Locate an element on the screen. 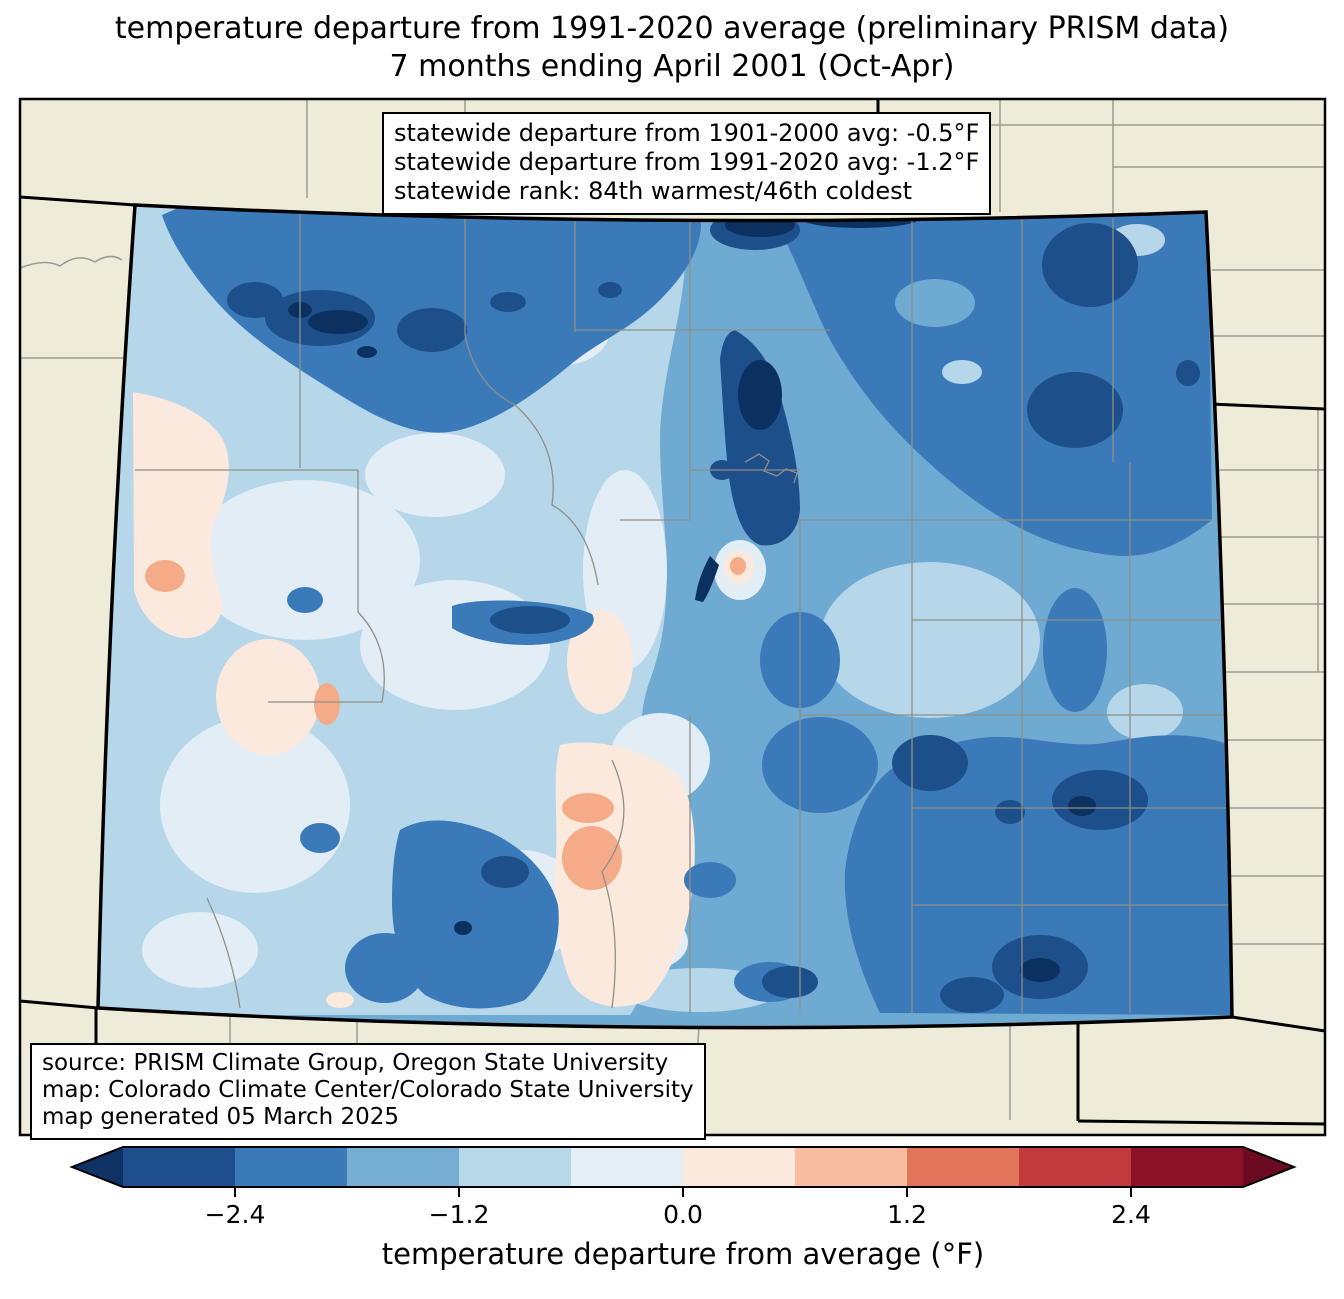  colorbar-segments is located at coordinates (683, 1167).